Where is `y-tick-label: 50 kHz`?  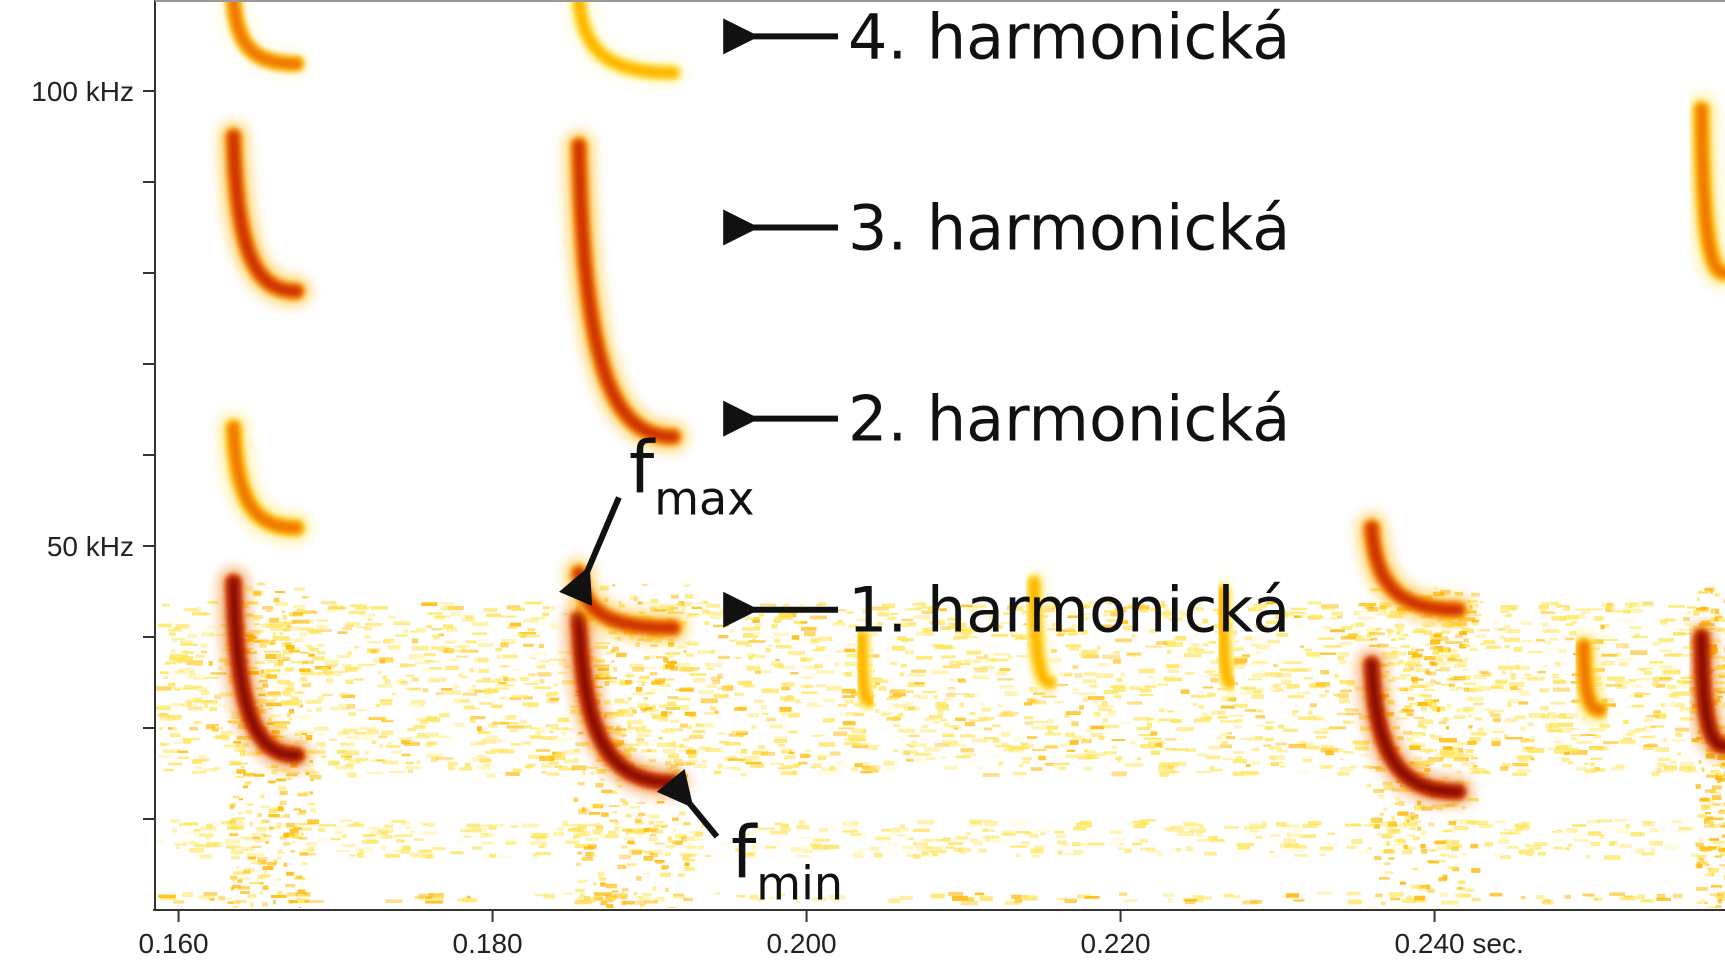
y-tick-label: 50 kHz is located at coordinates (90, 546).